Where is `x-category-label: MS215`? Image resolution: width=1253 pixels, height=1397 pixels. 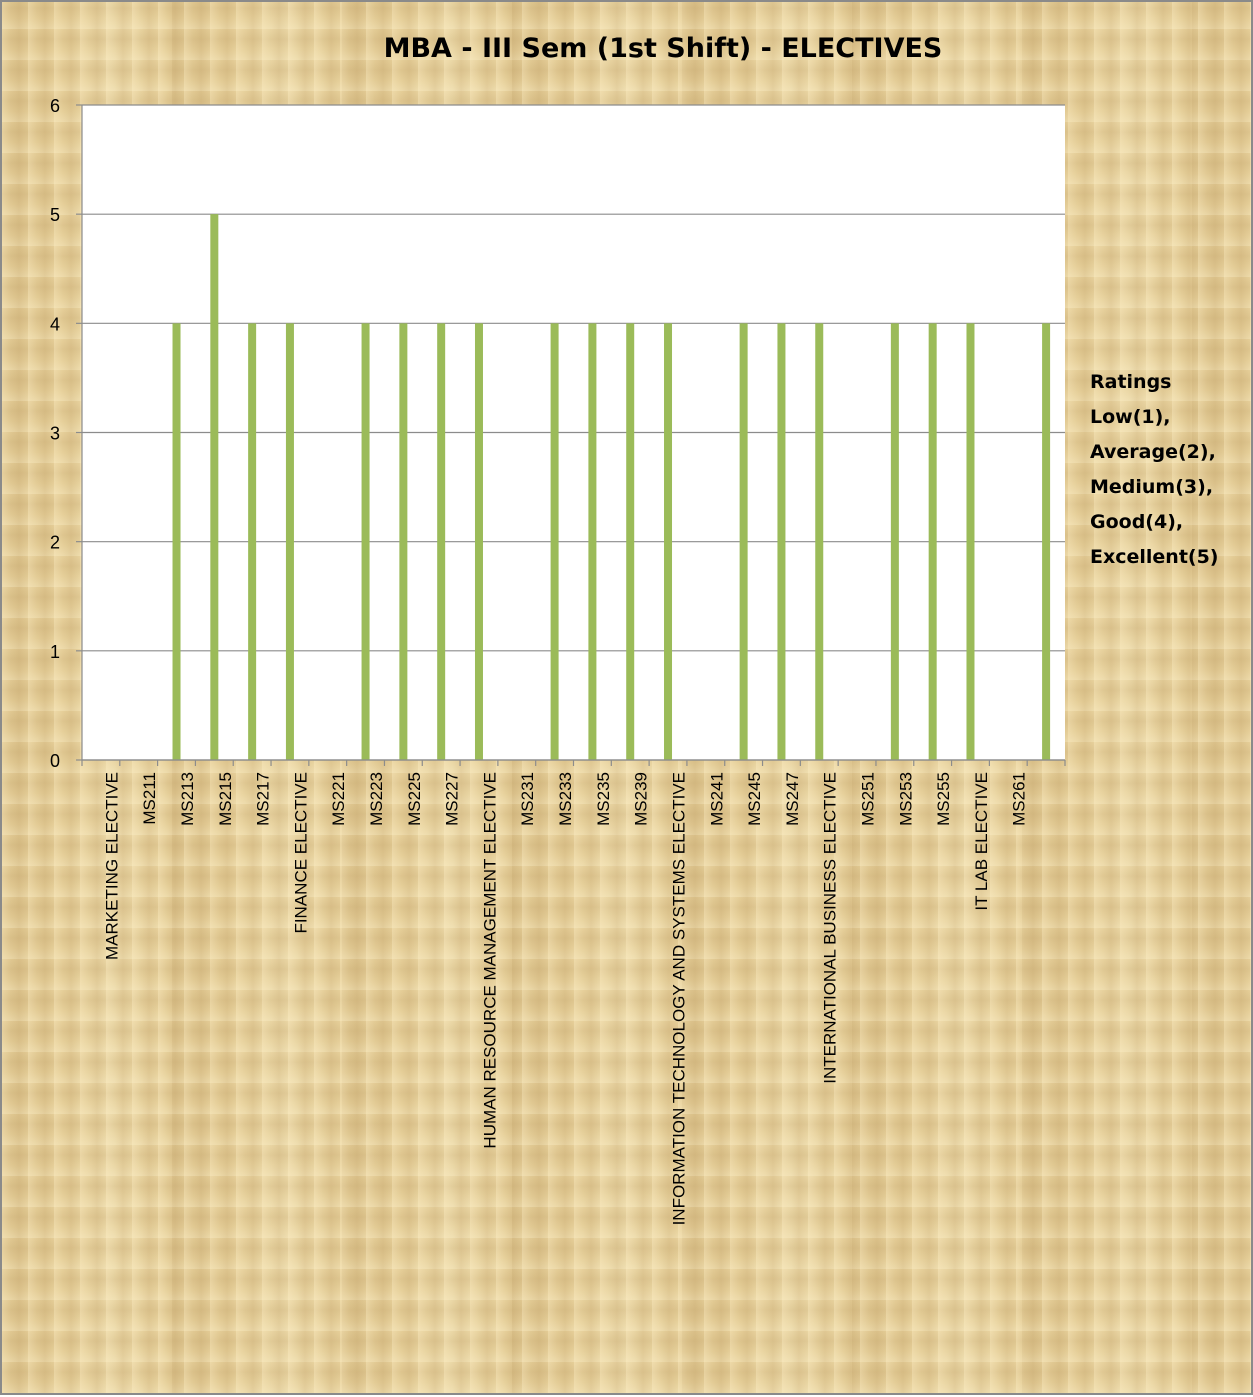 x-category-label: MS215 is located at coordinates (225, 799).